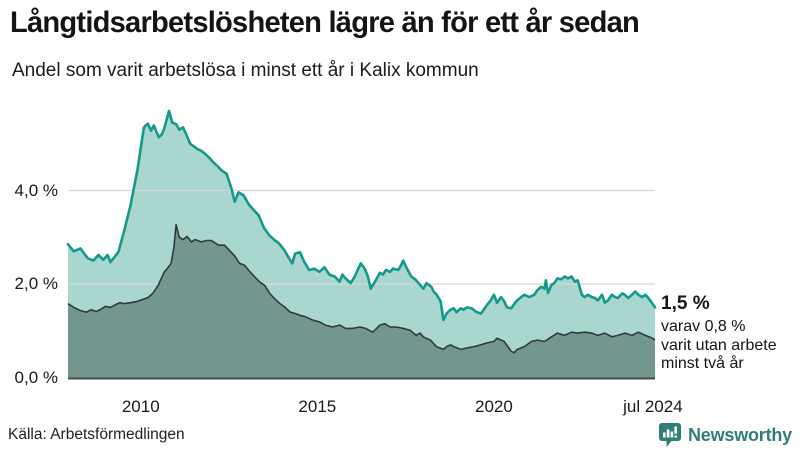  What do you see at coordinates (494, 406) in the screenshot?
I see `x-tick-label: 2020` at bounding box center [494, 406].